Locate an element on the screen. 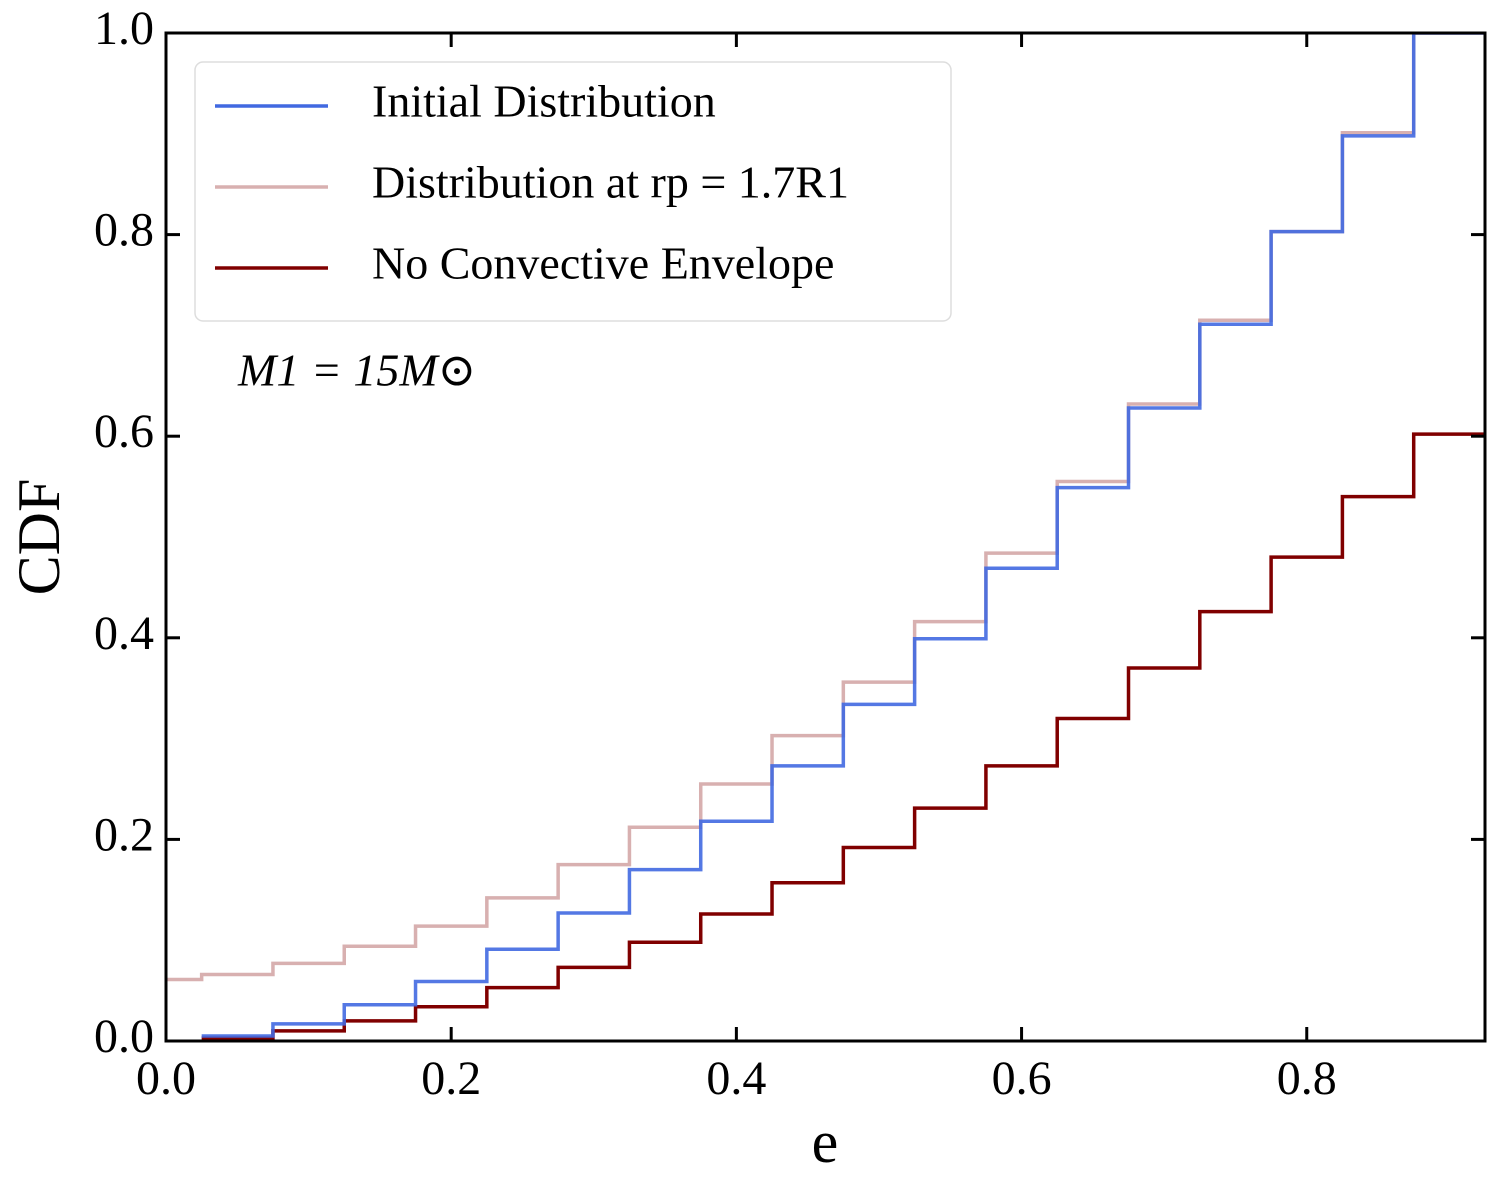 This screenshot has height=1193, width=1500. y-tick-label: 0.8 is located at coordinates (124, 230).